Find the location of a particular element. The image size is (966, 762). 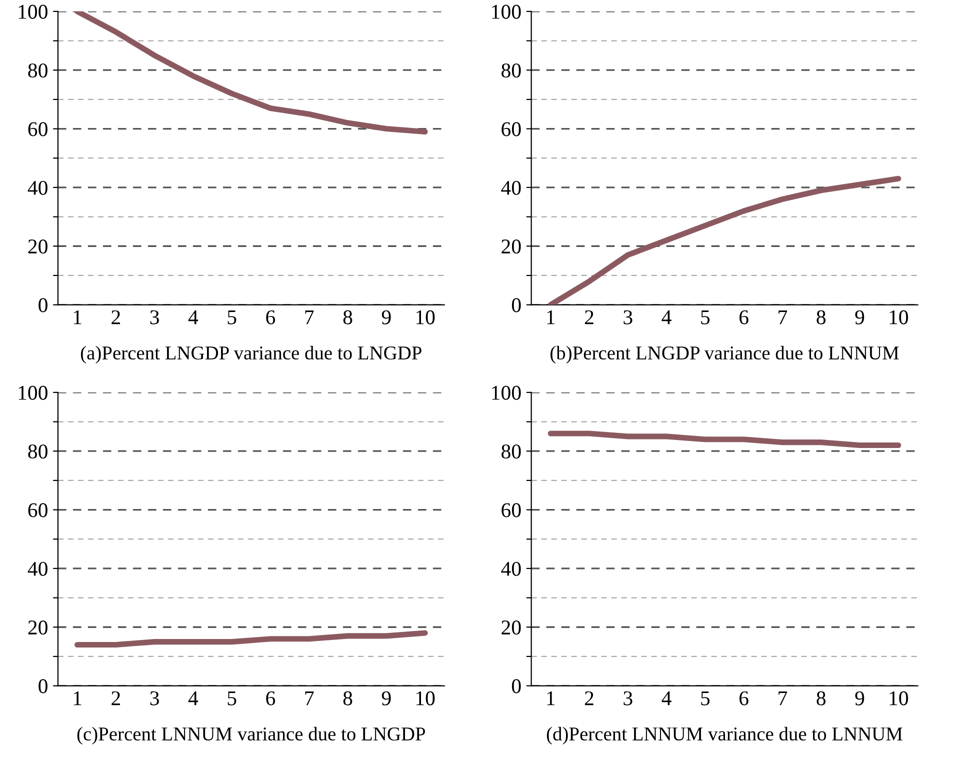

text: (c)Percent LNNUM variance due to LNGDP is located at coordinates (251, 735).